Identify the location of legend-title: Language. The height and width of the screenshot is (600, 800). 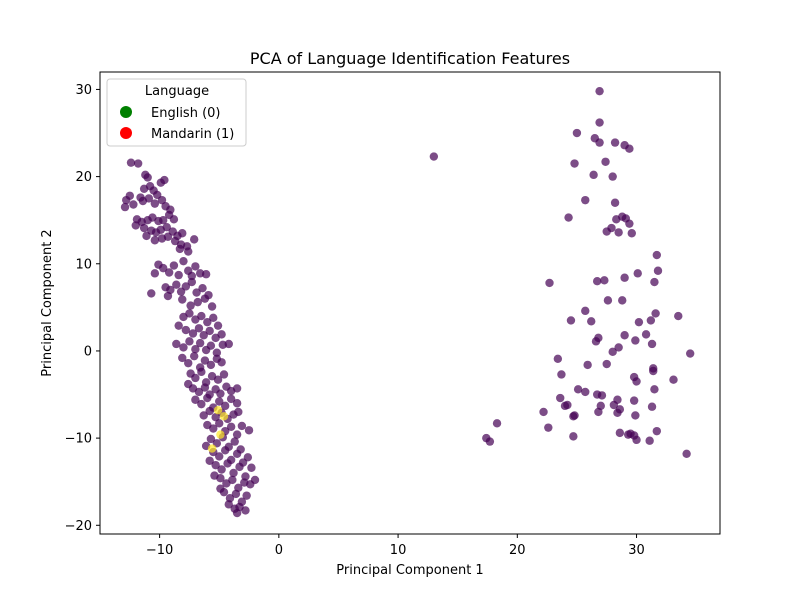
(177, 91).